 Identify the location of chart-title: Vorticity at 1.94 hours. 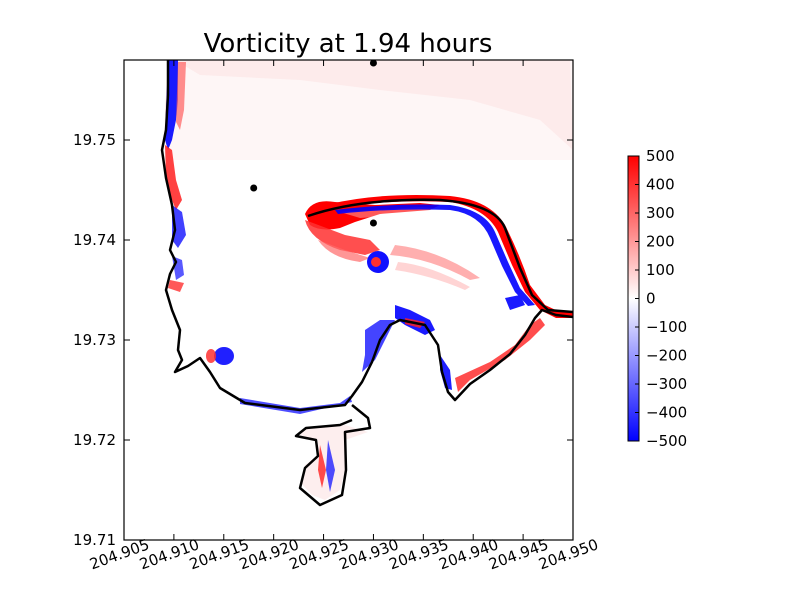
(348, 44).